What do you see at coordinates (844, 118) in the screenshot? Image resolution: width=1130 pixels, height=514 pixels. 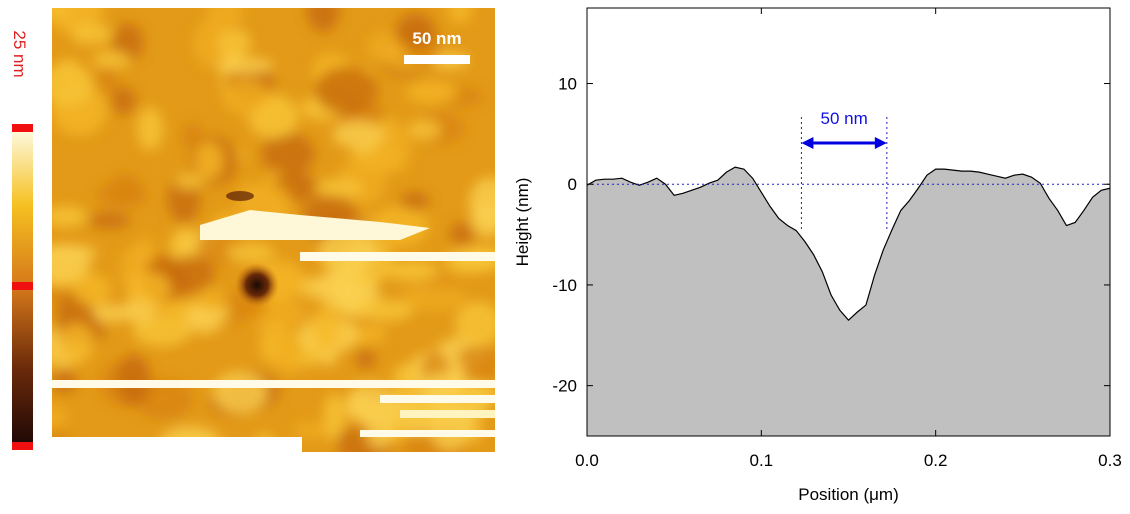 I see `annotation-label: 50 nm` at bounding box center [844, 118].